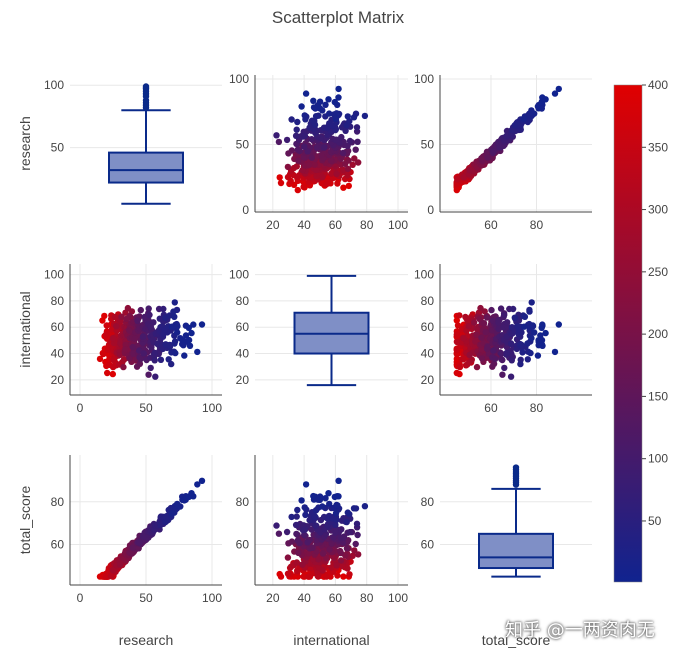 The width and height of the screenshot is (693, 656). What do you see at coordinates (428, 354) in the screenshot?
I see `y-tick-label: 40` at bounding box center [428, 354].